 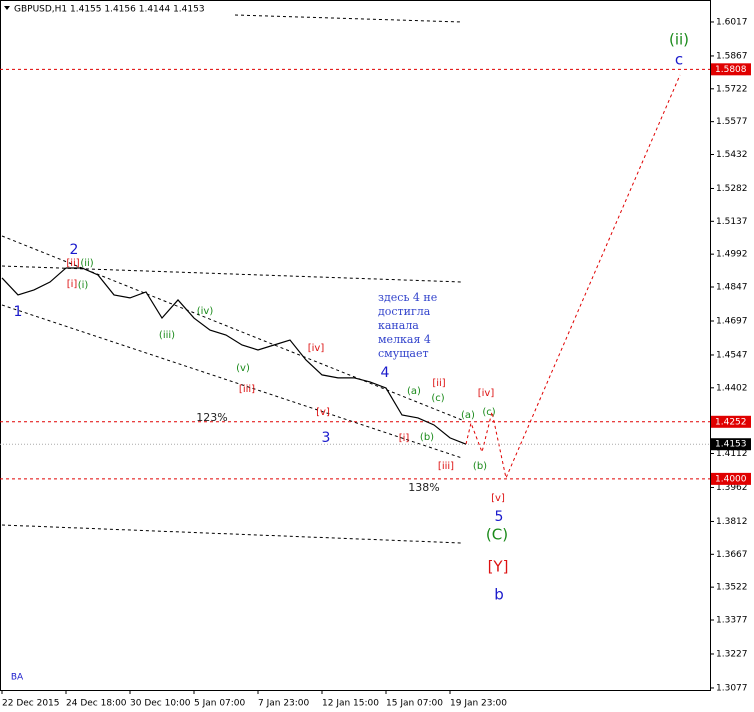 I want to click on chart-title: GBPUSD,H1 1.4155 1.4156 1.4144 1.4153, so click(x=109, y=10).